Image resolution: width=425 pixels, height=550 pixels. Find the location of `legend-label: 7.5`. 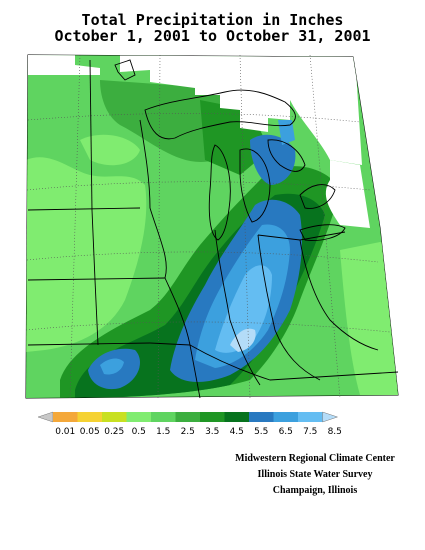

legend-label: 7.5 is located at coordinates (310, 432).